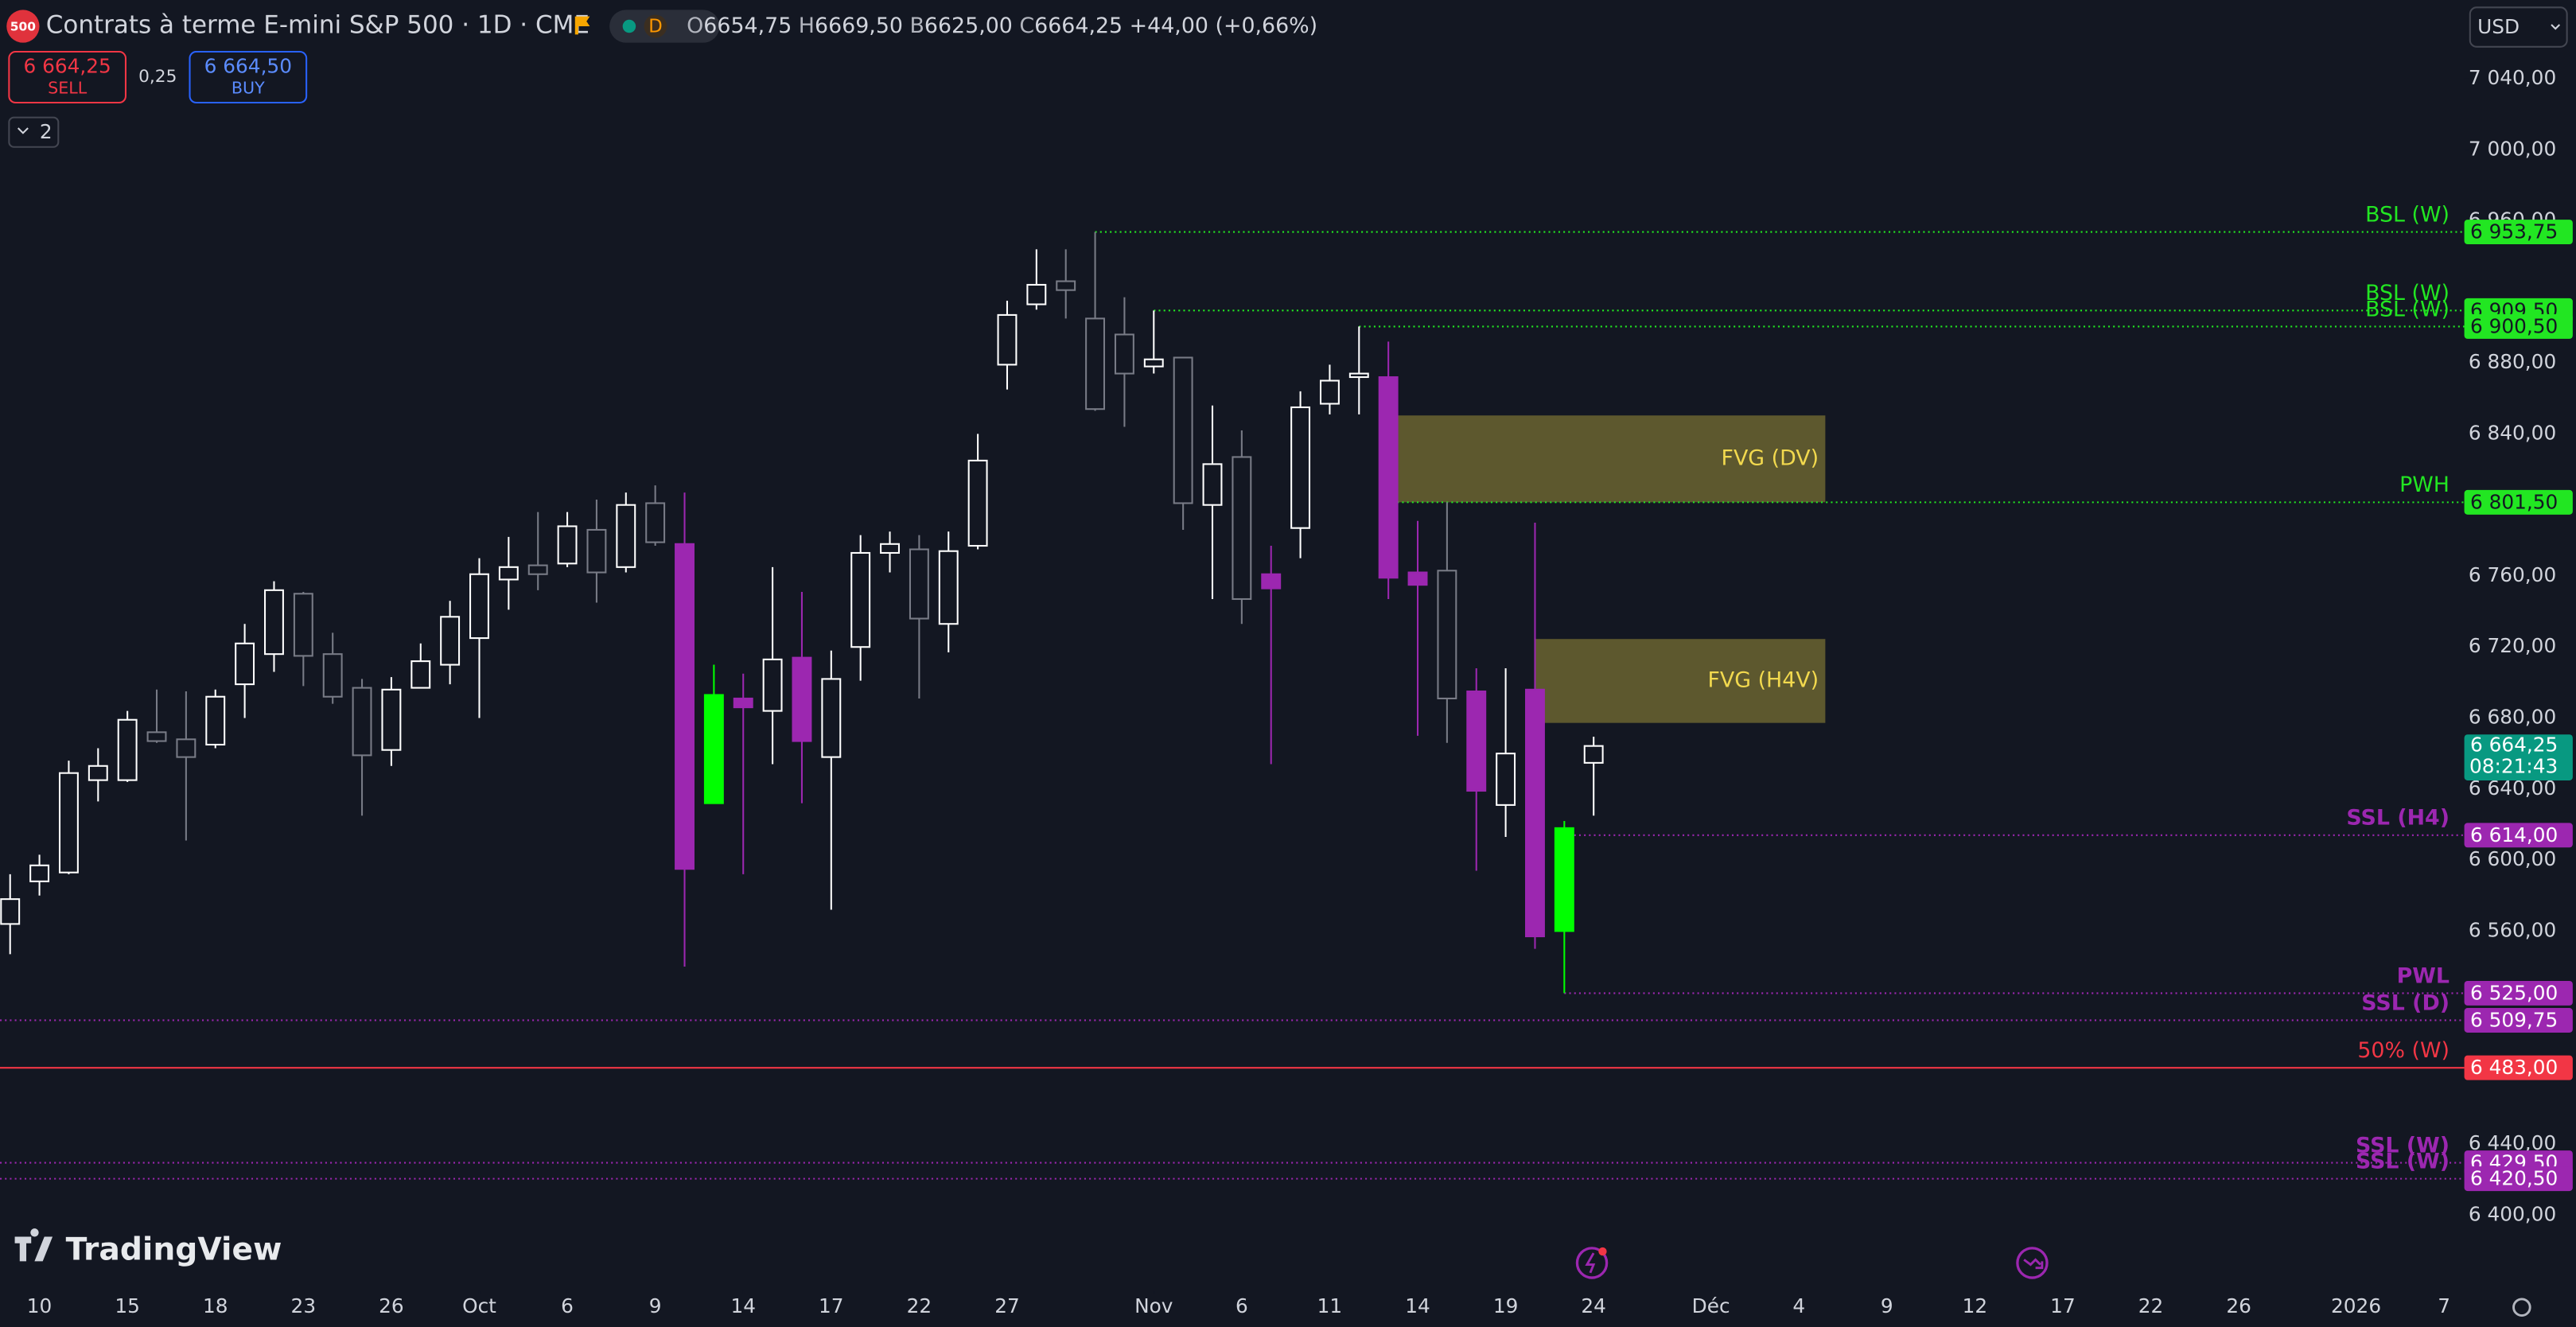  What do you see at coordinates (1763, 680) in the screenshot?
I see `fvg-label: FVG (H4V)` at bounding box center [1763, 680].